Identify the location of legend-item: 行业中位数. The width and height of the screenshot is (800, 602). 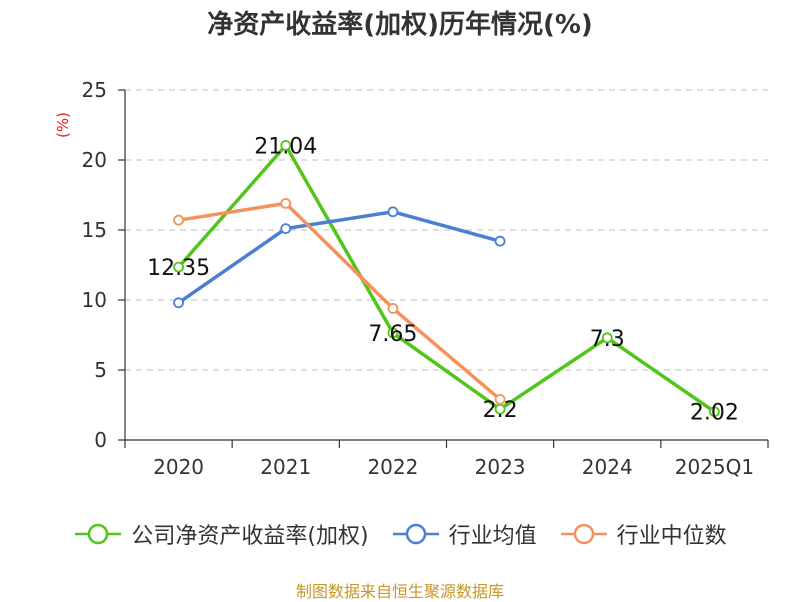
(643, 534).